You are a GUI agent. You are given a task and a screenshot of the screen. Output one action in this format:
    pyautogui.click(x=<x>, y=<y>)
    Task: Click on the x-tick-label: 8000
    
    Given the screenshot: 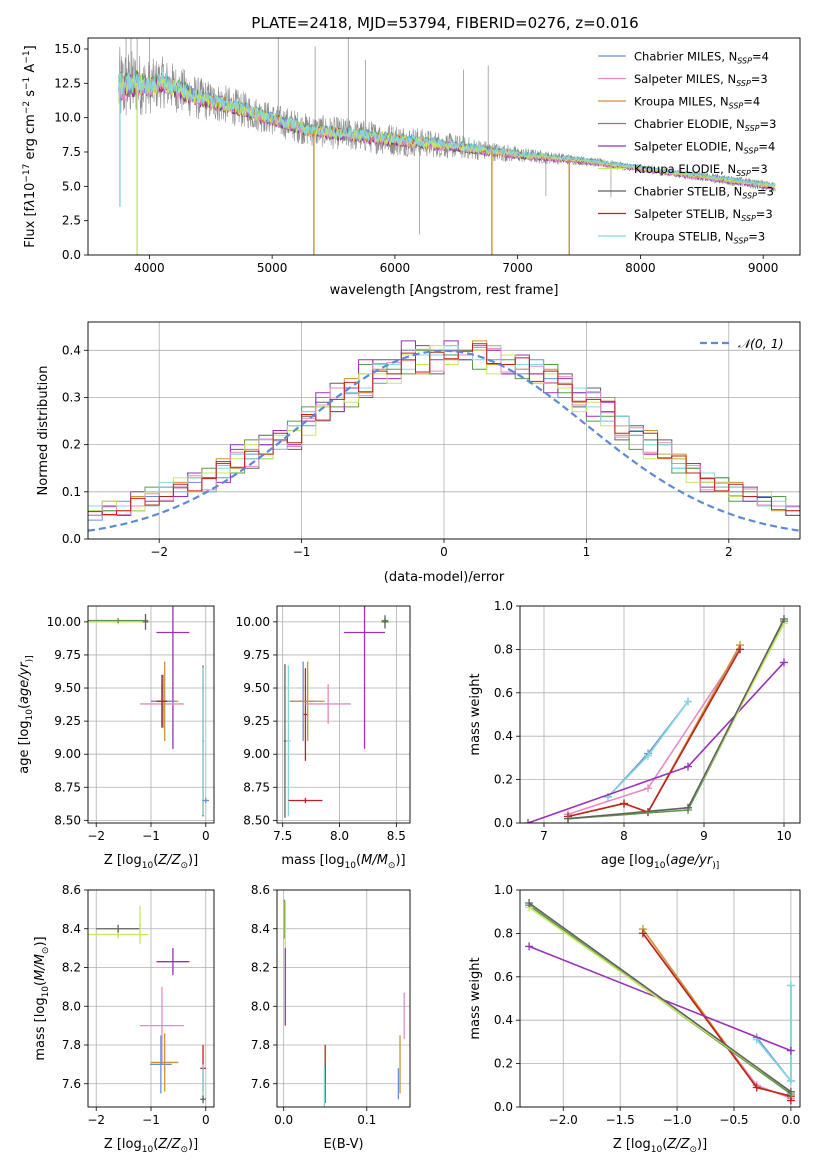 What is the action you would take?
    pyautogui.click(x=640, y=268)
    